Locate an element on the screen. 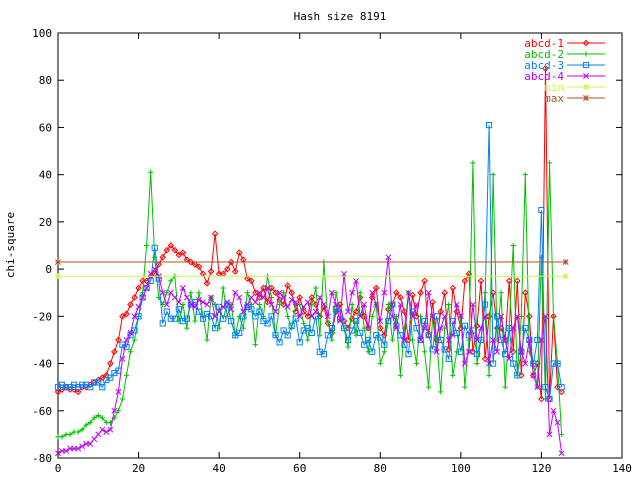  legend-label: abcd-2 is located at coordinates (544, 54).